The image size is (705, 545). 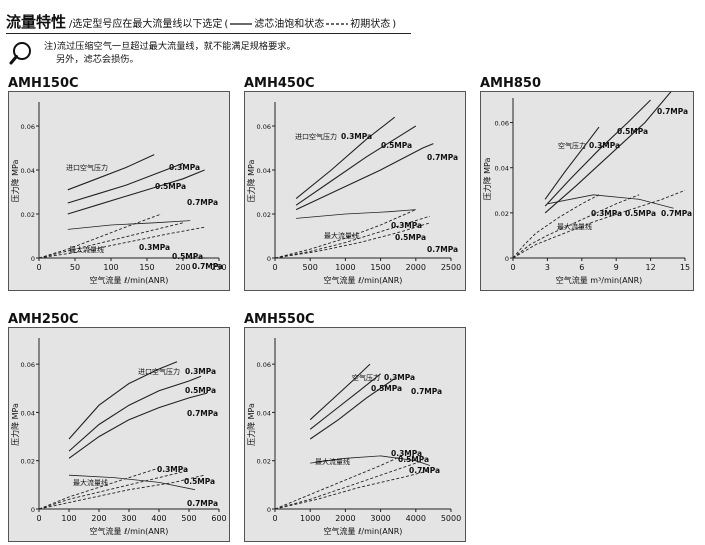 What do you see at coordinates (218, 267) in the screenshot?
I see `x-tick-label: 250` at bounding box center [218, 267].